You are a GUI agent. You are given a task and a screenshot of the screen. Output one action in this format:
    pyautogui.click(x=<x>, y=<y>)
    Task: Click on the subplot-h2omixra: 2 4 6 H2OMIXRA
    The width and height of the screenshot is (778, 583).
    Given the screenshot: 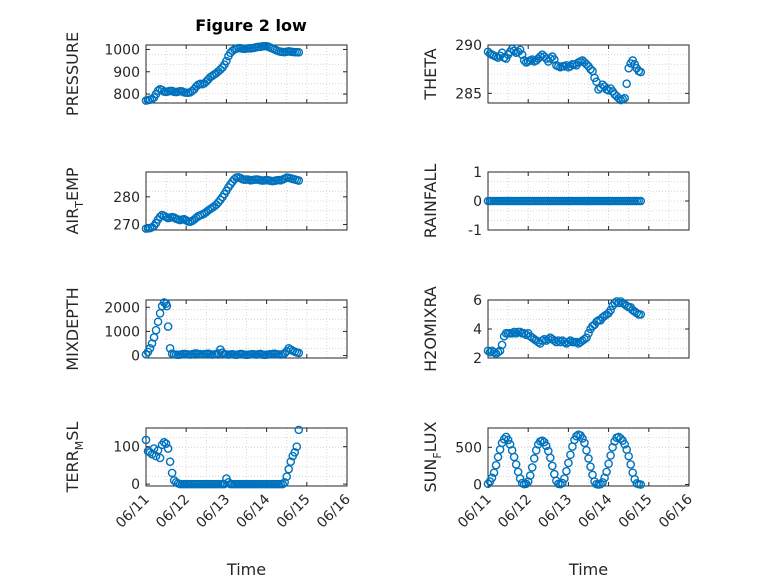 What is the action you would take?
    pyautogui.click(x=555, y=329)
    